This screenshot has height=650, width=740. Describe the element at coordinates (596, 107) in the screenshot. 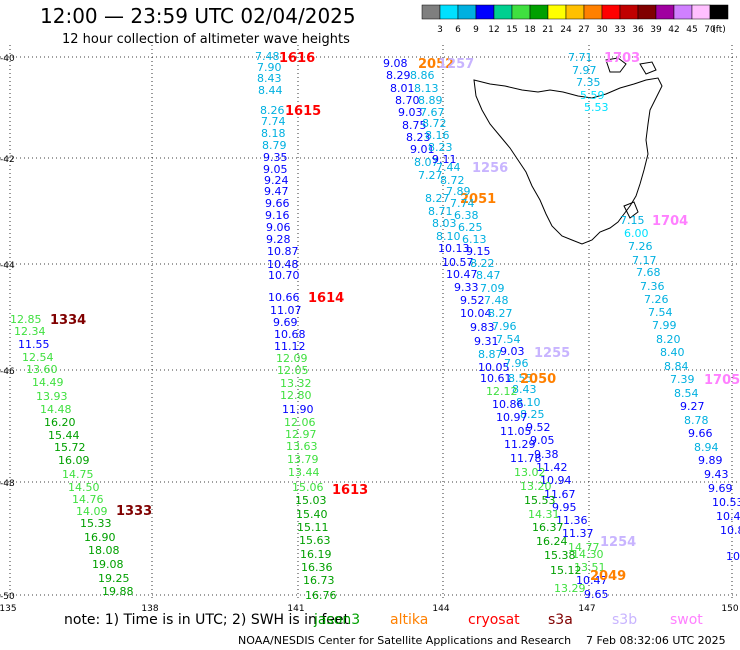

I see `wave-height-value: 5.53` at that location.